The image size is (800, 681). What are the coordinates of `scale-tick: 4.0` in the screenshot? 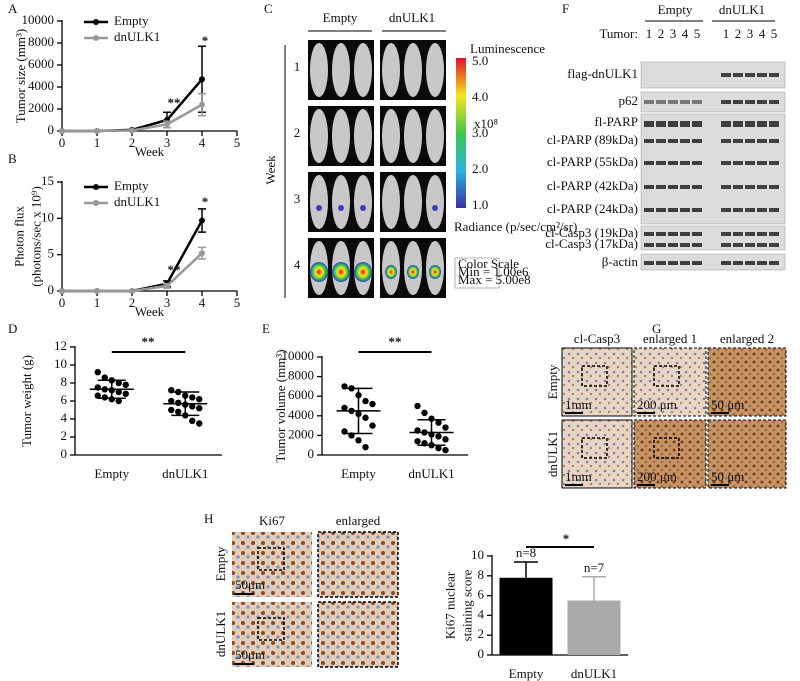 It's located at (480, 96).